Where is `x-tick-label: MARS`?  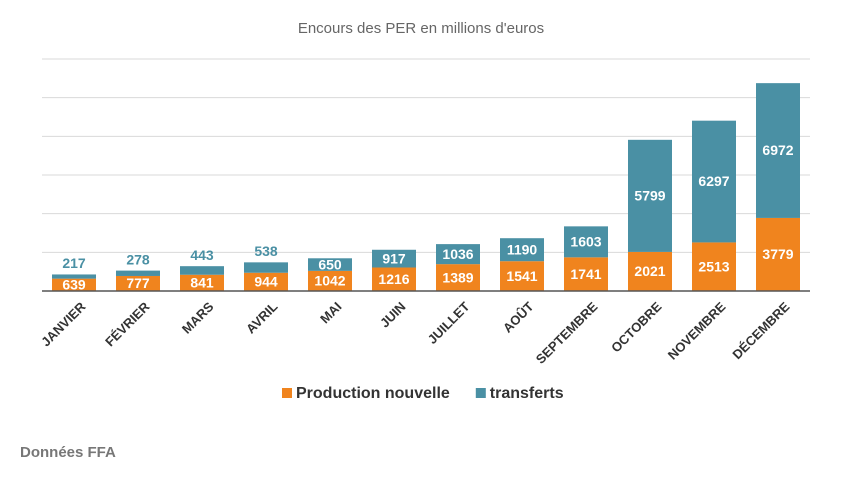
x-tick-label: MARS is located at coordinates (198, 318).